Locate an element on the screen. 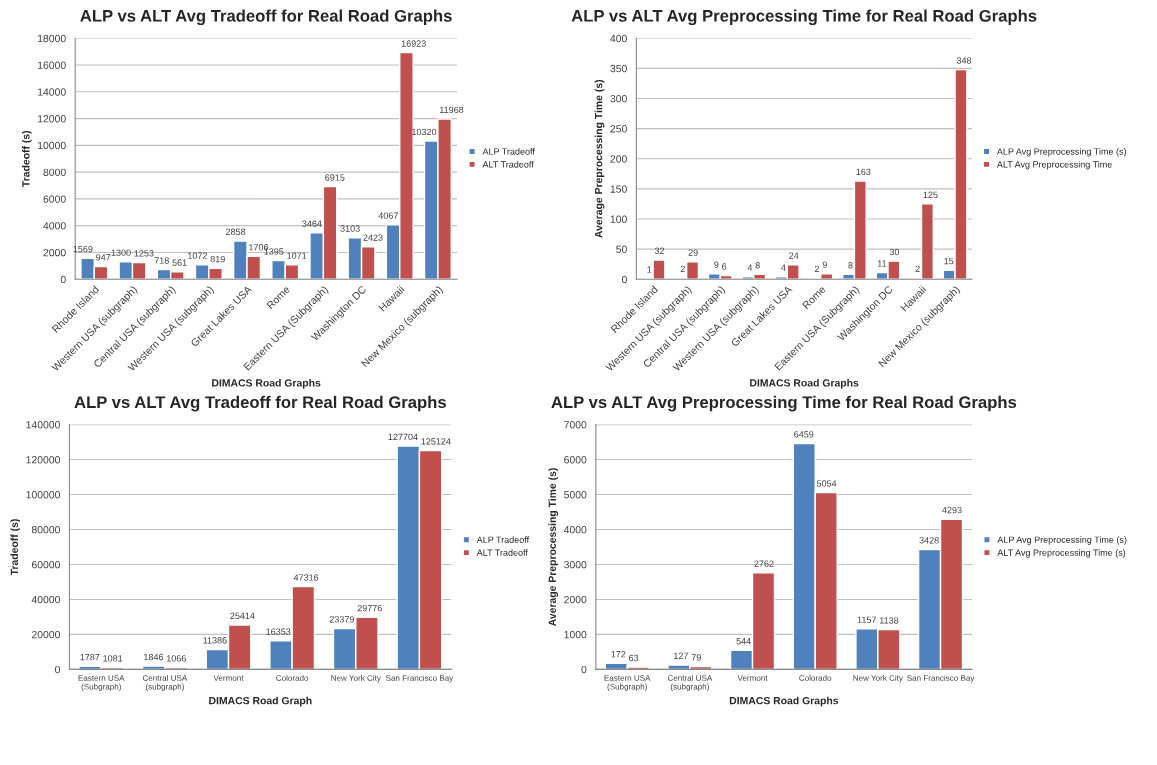  y-tick-label: 250 is located at coordinates (618, 129).